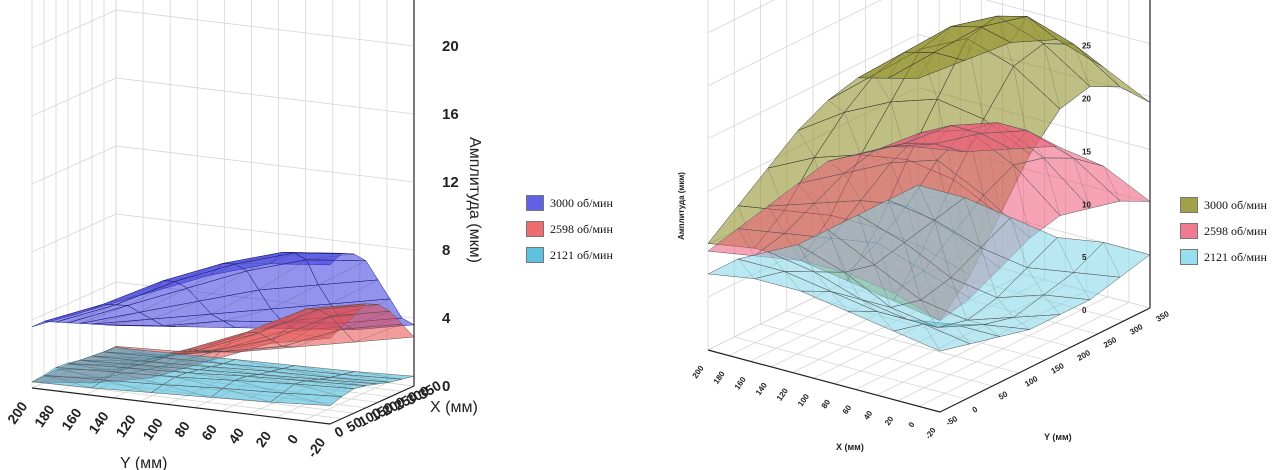  I want to click on left-legend-label-2: 2121 об/мин, so click(581, 254).